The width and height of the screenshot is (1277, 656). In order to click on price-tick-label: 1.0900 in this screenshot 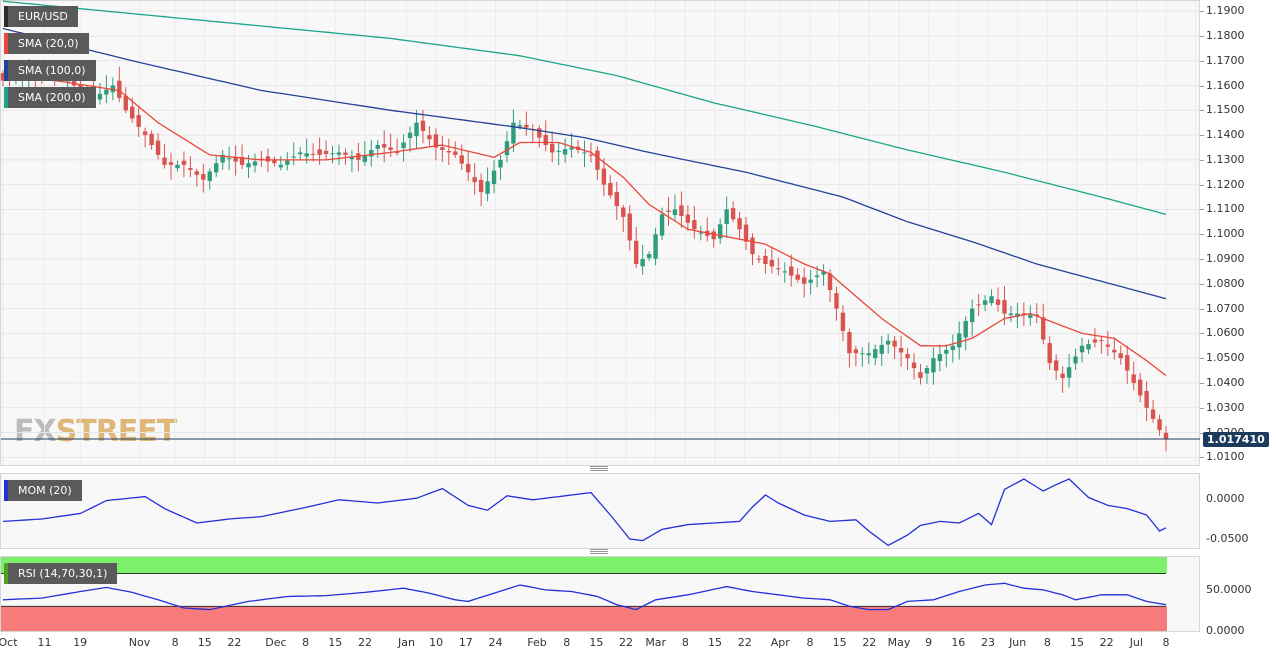, I will do `click(1225, 259)`.